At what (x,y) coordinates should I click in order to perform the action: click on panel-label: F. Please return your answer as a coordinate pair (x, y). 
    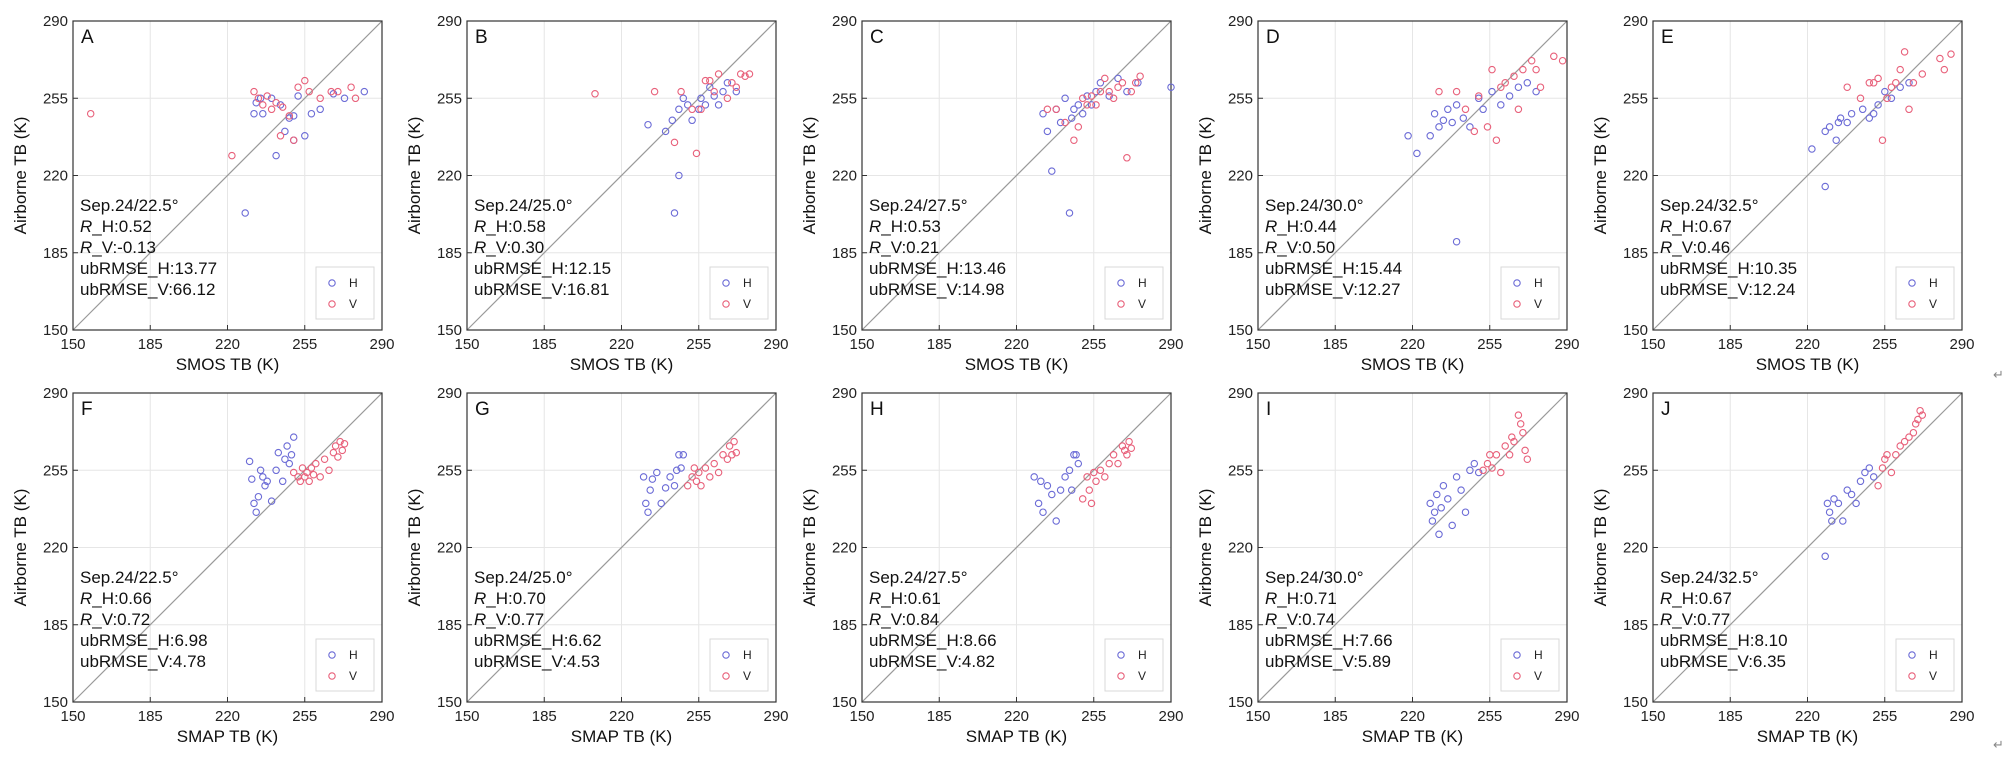
    Looking at the image, I should click on (87, 409).